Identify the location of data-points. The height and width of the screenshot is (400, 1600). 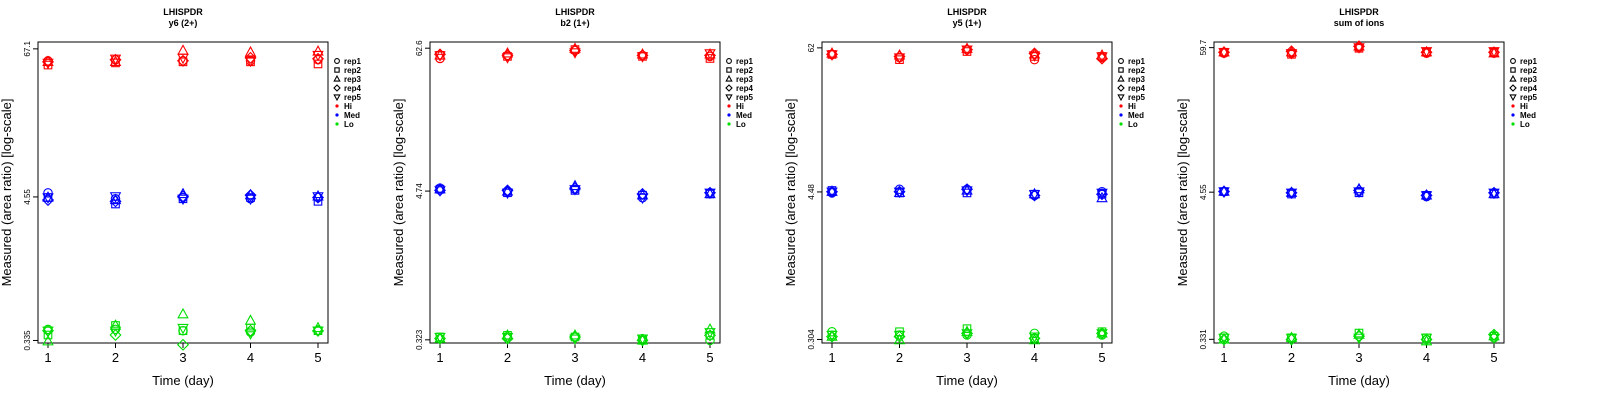
(967, 193).